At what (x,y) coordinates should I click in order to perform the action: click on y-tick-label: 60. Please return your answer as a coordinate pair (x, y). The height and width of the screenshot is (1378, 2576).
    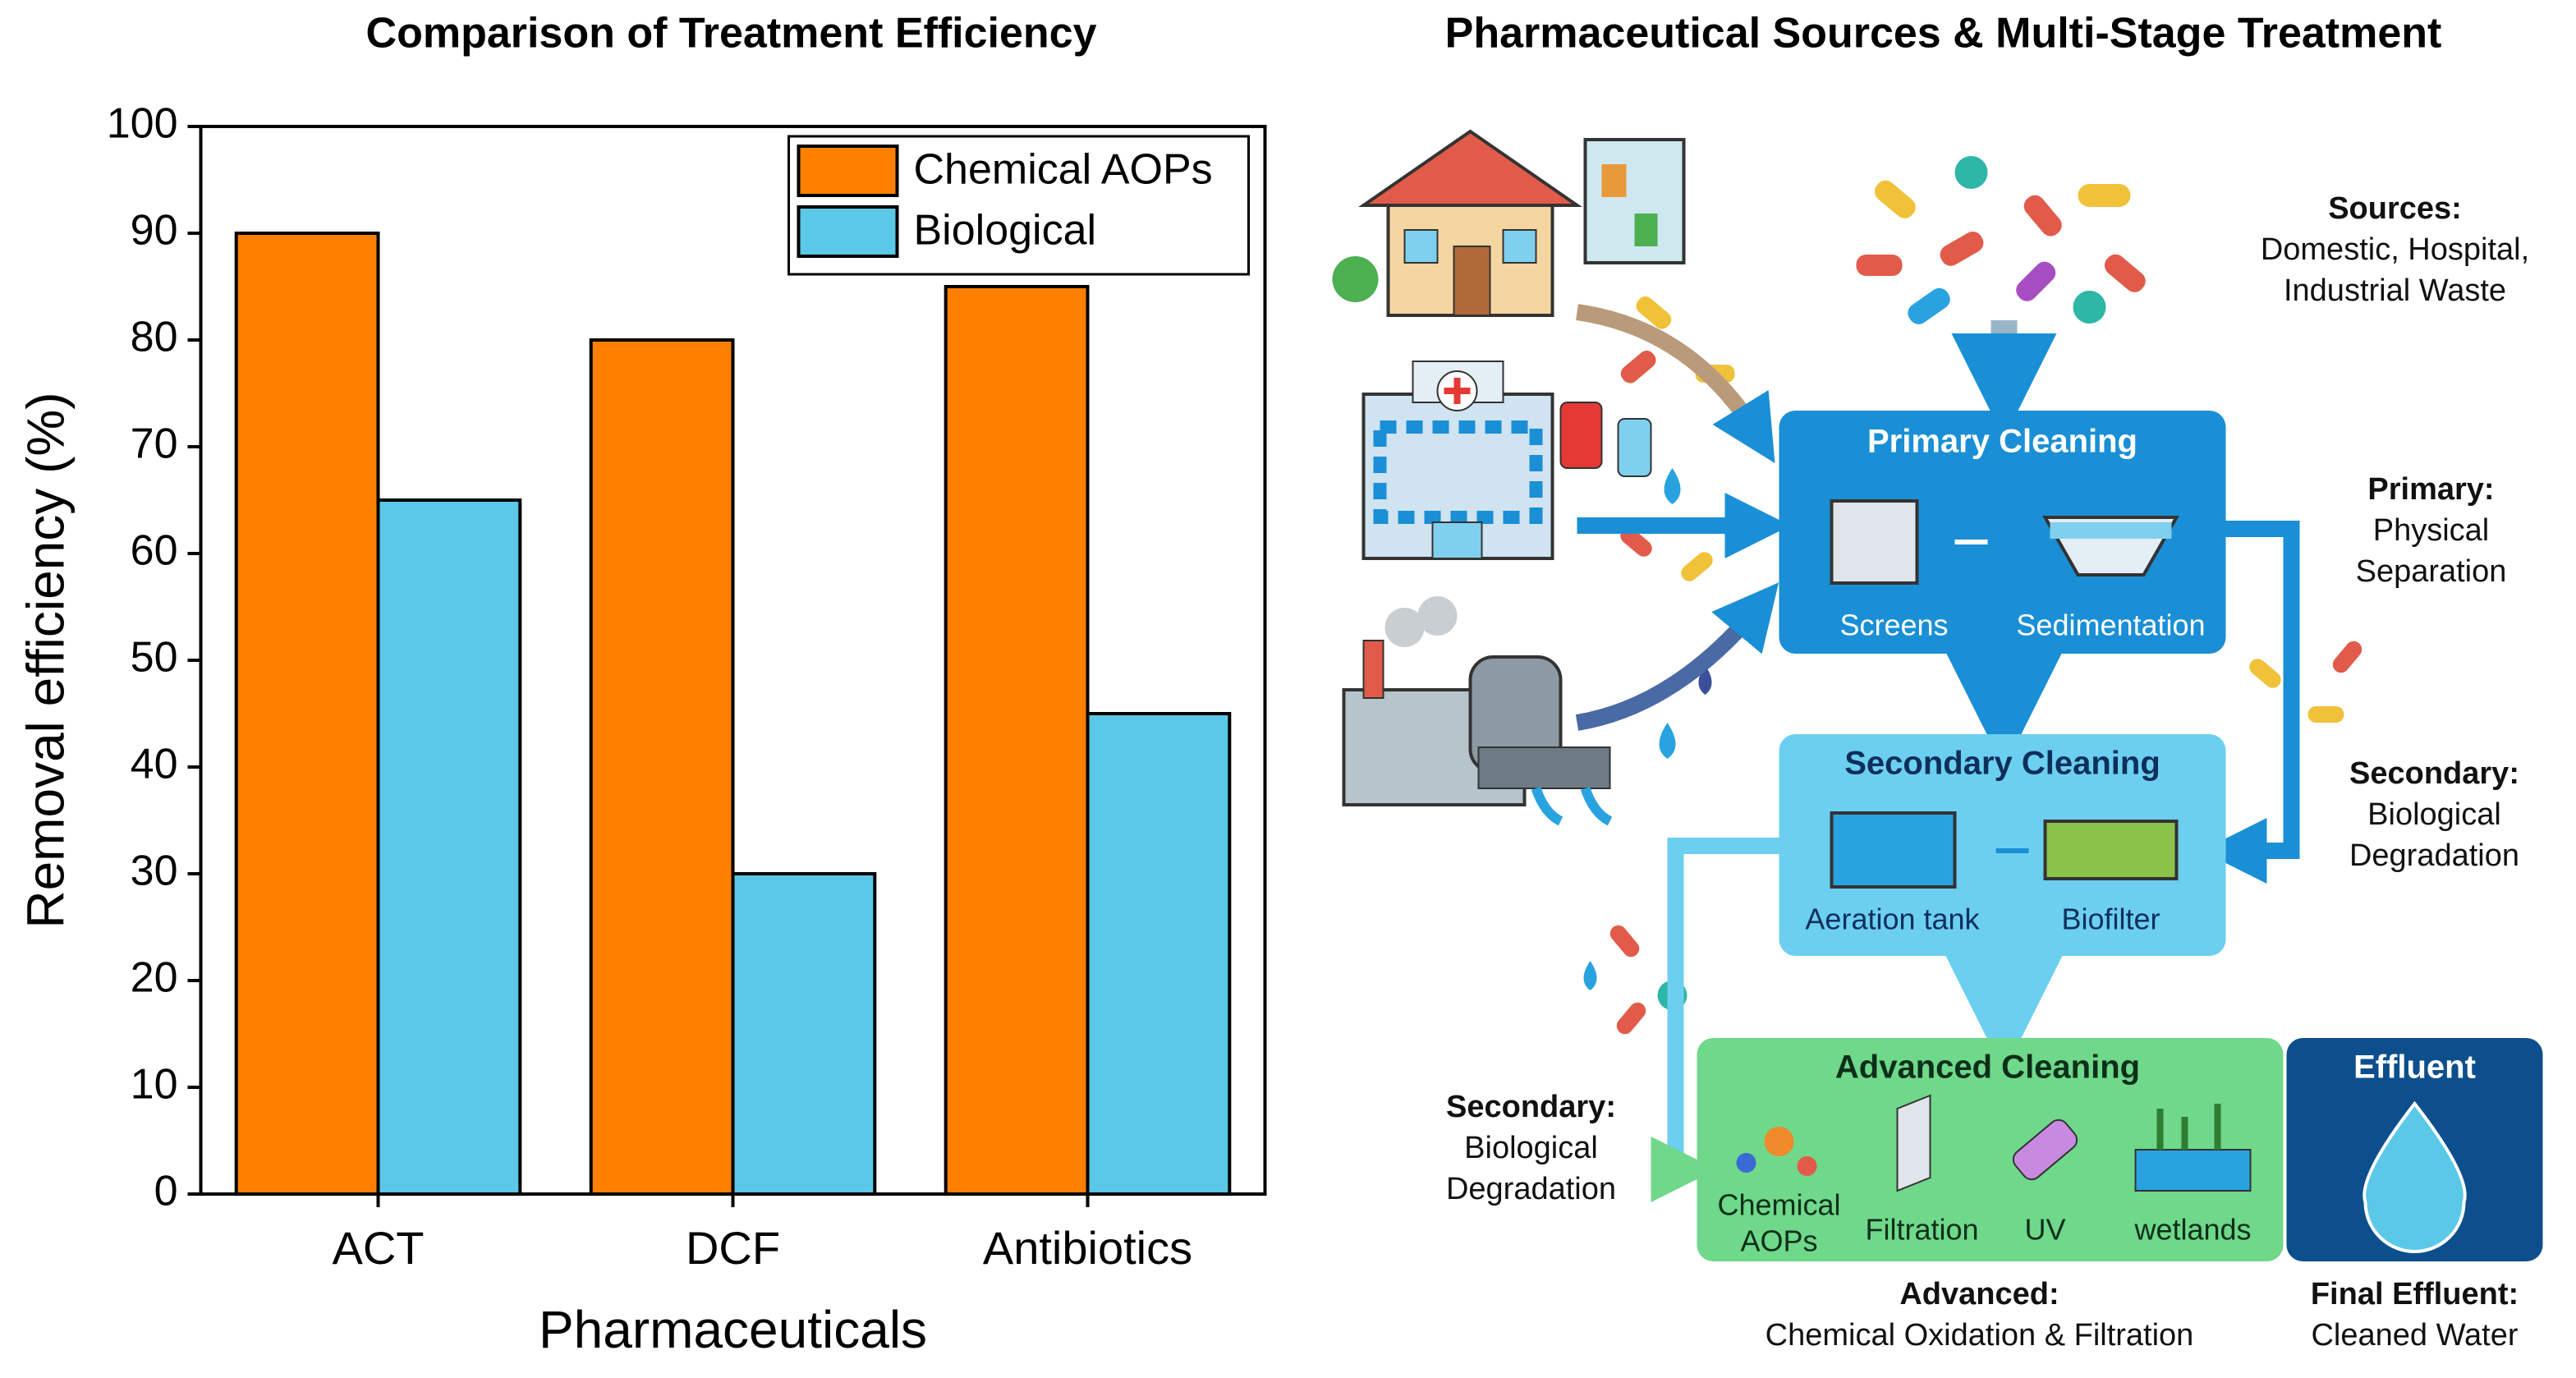
    Looking at the image, I should click on (154, 551).